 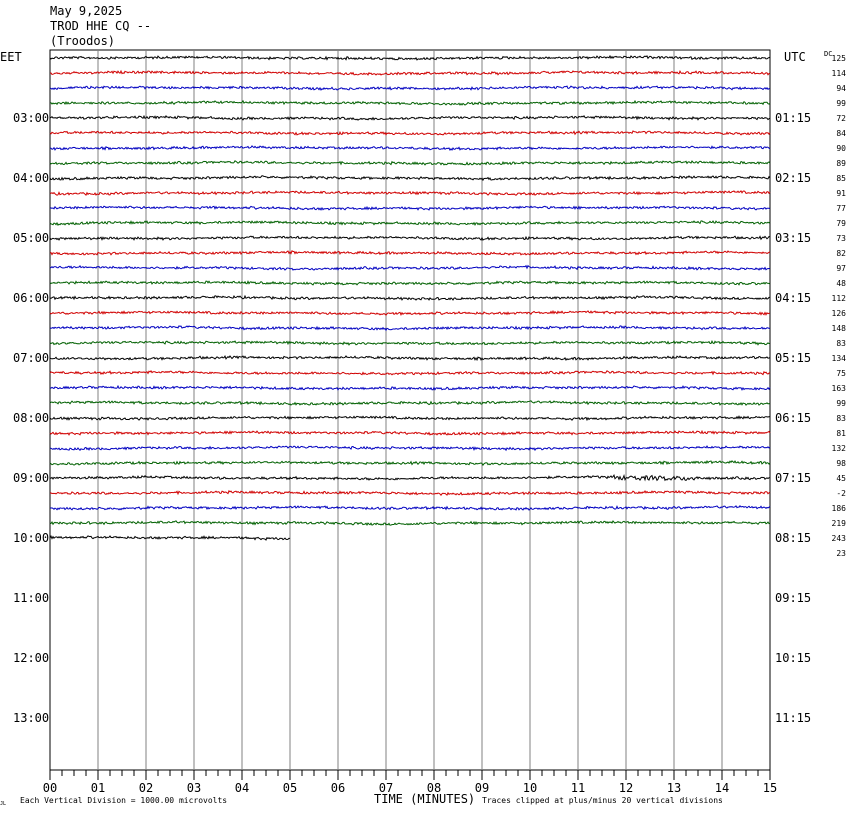 I want to click on dc-offset-label: -2, so click(x=841, y=493).